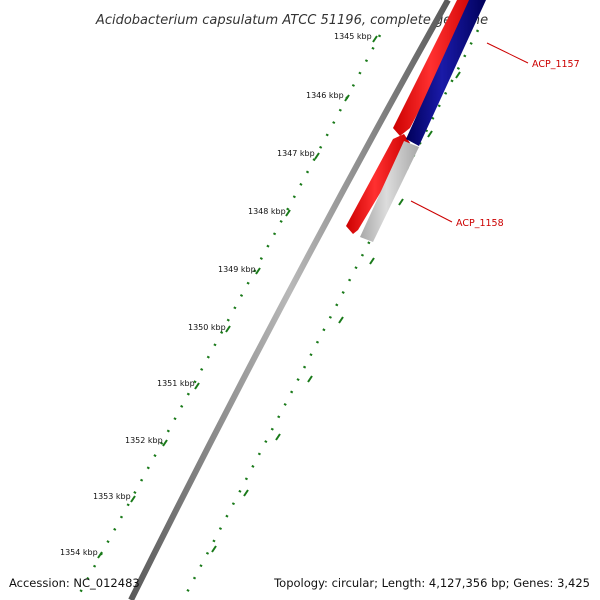 The image size is (600, 600). Describe the element at coordinates (176, 383) in the screenshot. I see `tick-label: 1351 kbp` at that location.